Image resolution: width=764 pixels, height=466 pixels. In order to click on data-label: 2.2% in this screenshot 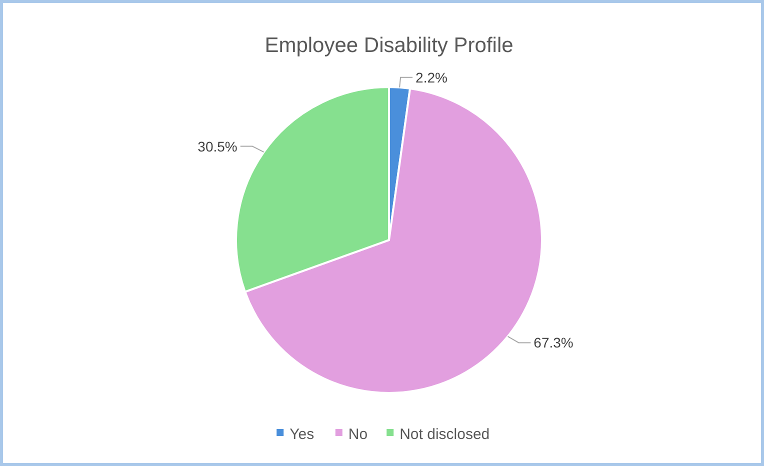, I will do `click(432, 77)`.